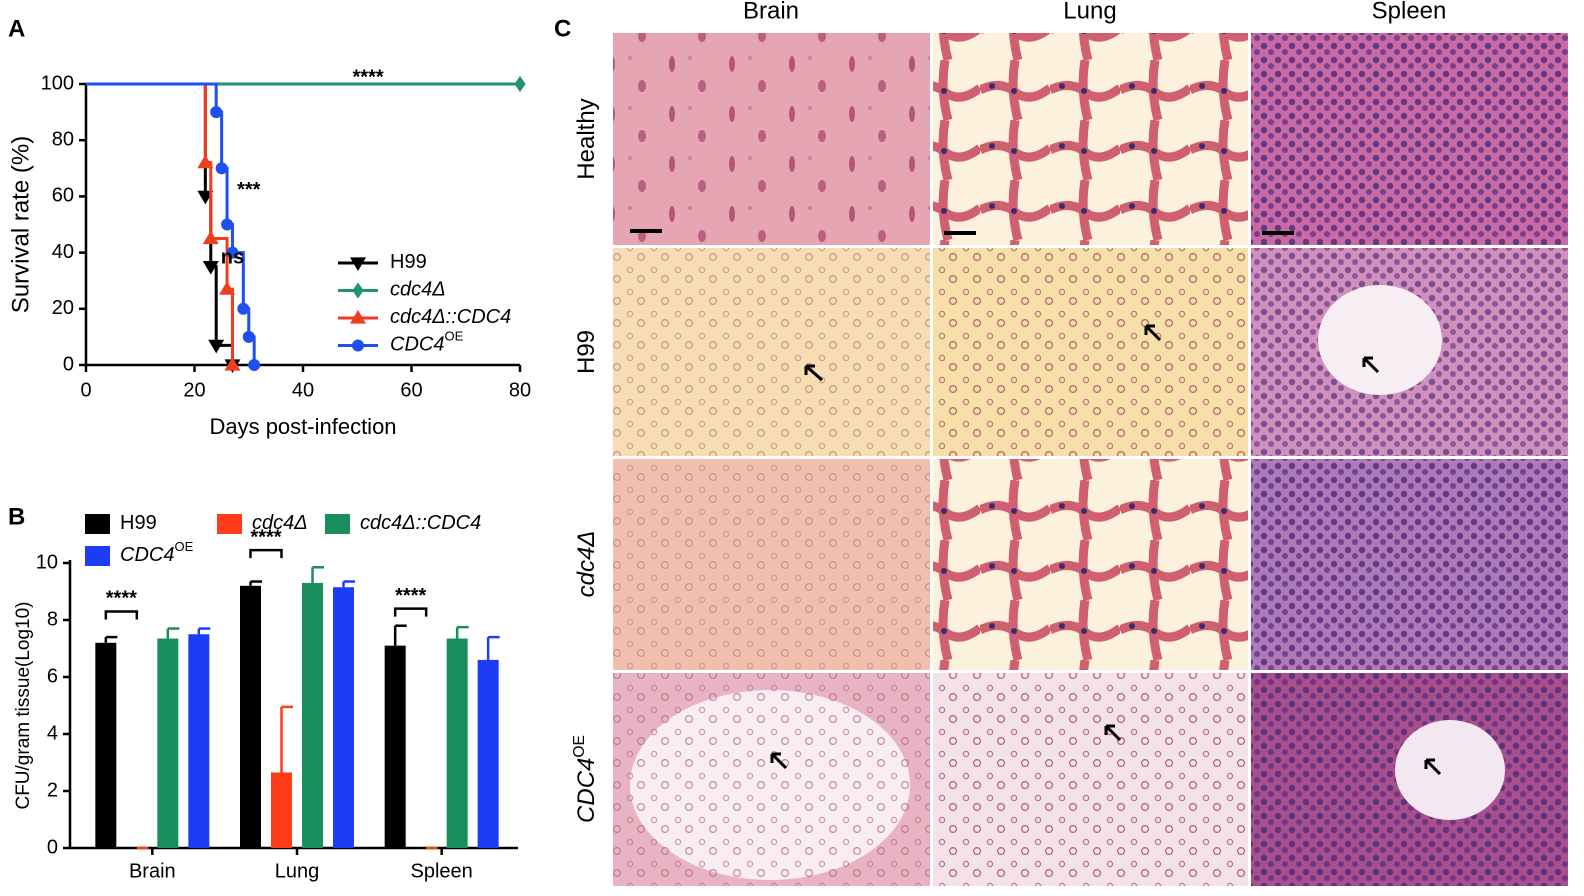 The height and width of the screenshot is (896, 1584). Describe the element at coordinates (183, 546) in the screenshot. I see `legend-label-superscript: OE` at that location.